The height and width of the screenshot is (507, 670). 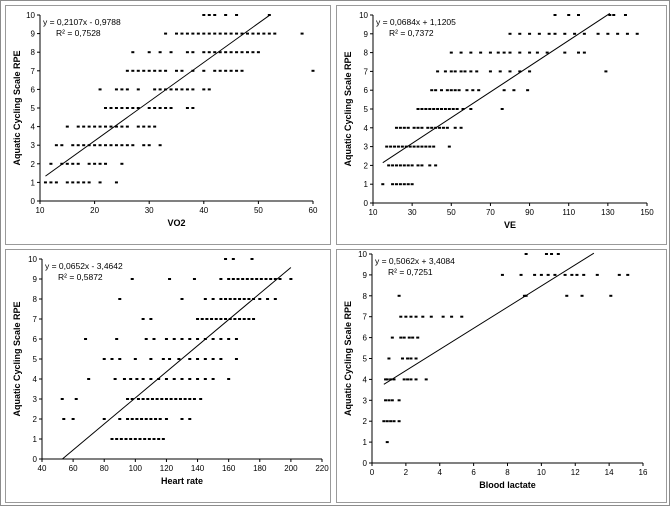 I want to click on y-axis-title: Aquatic Cycling Scale RPE, so click(x=348, y=358).